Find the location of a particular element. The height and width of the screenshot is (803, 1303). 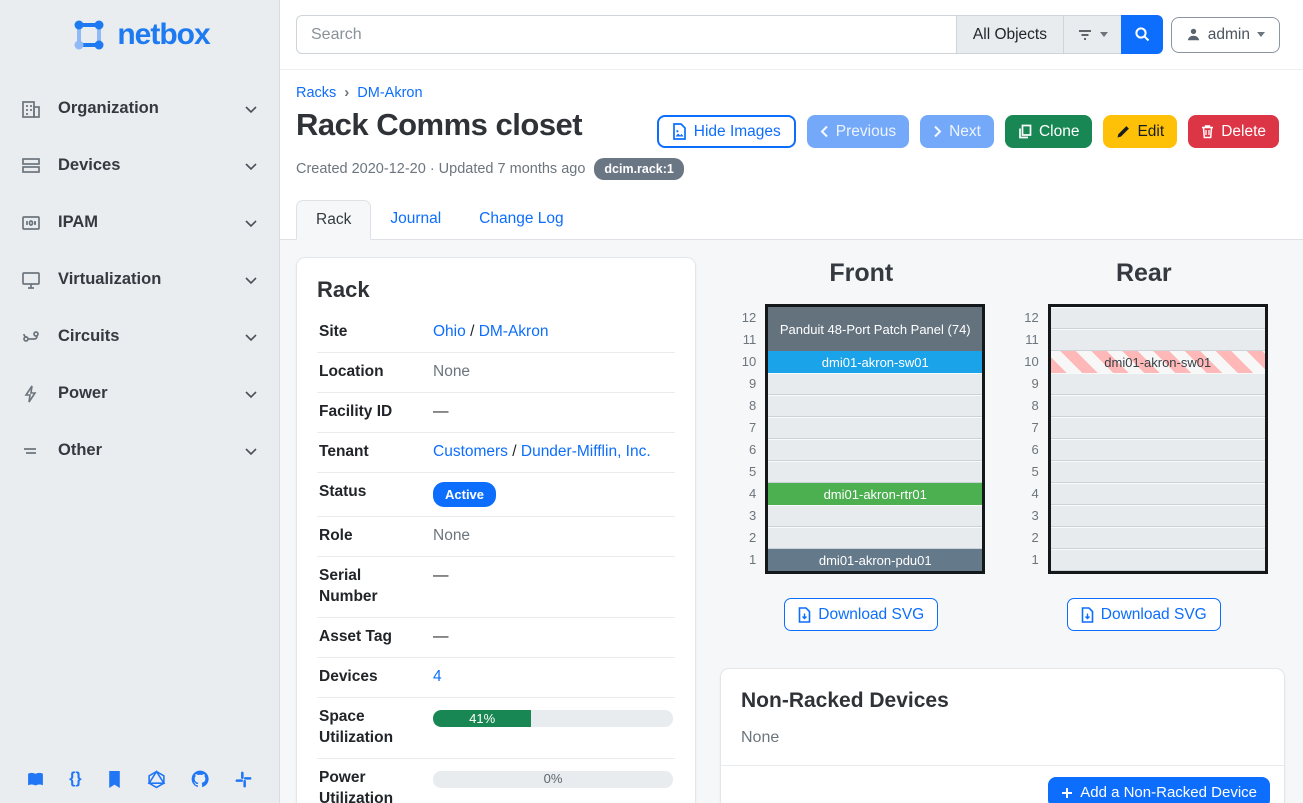

field-row-serial-number: Serial Number — is located at coordinates (496, 587).